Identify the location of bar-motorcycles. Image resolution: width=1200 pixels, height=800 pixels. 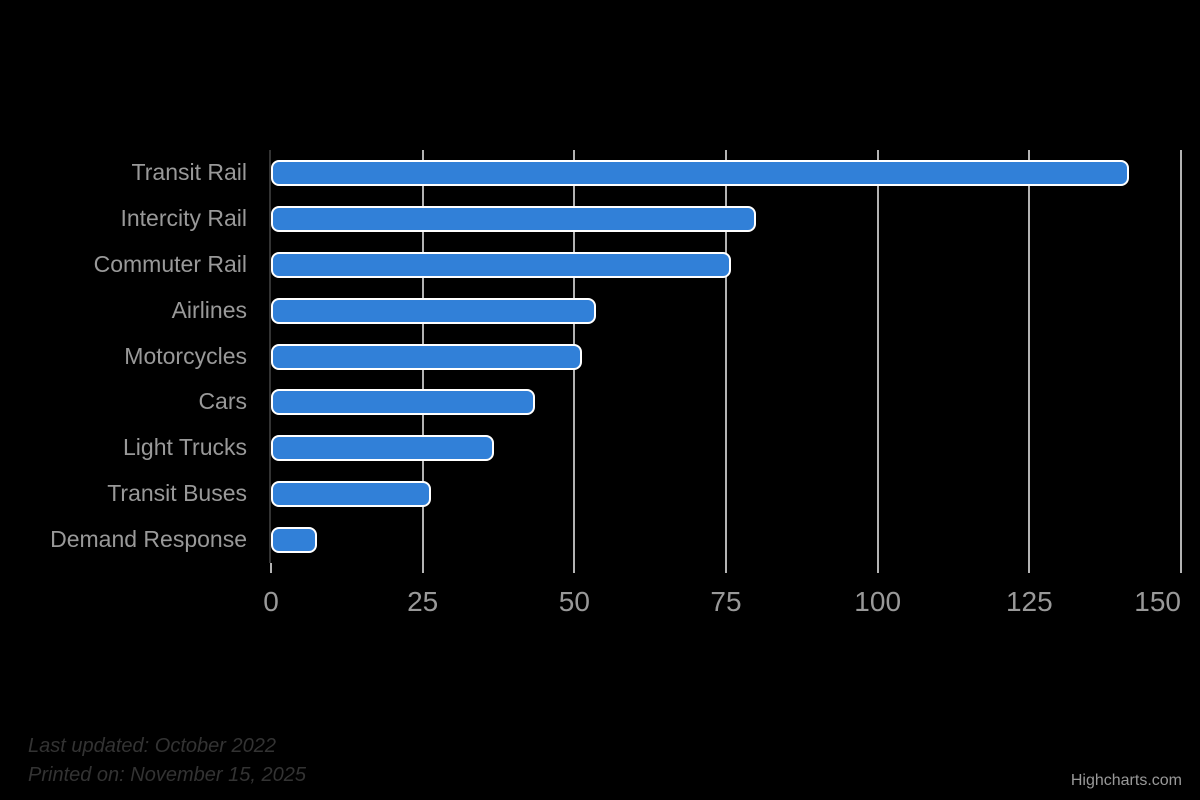
(426, 356).